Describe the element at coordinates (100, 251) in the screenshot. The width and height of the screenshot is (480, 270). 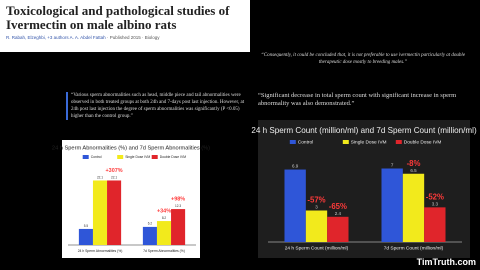
I see `x-tick-label: 24 h Sperm Abnormalities (%)` at that location.